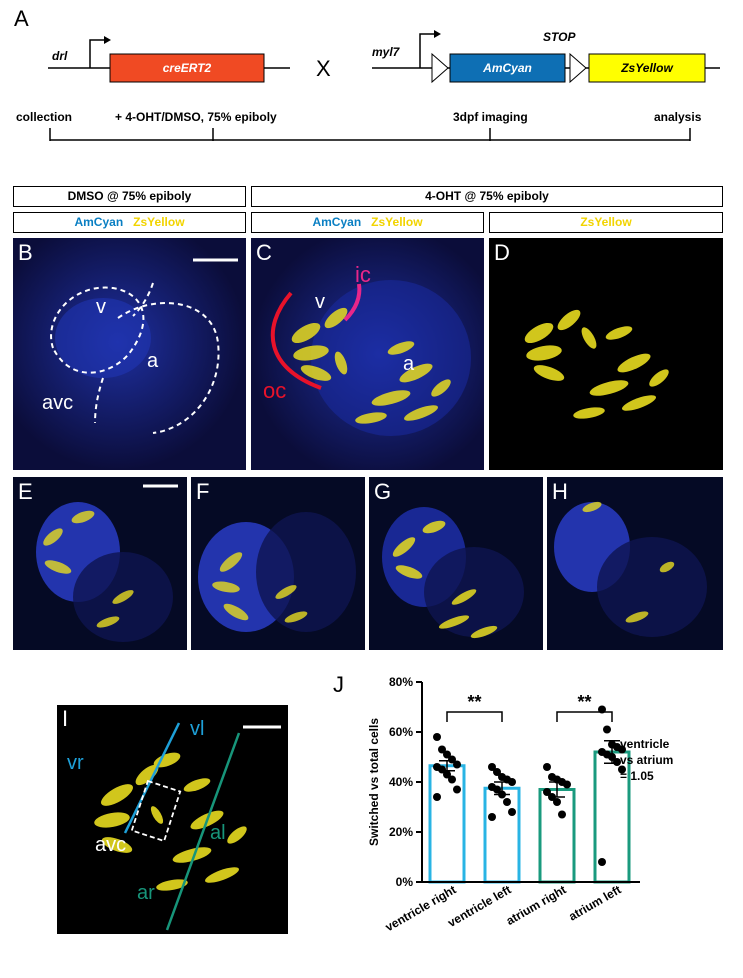 Image resolution: width=743 pixels, height=978 pixels. Describe the element at coordinates (129, 222) in the screenshot. I see `channel-label-b: AmCyan ZsYellow` at that location.